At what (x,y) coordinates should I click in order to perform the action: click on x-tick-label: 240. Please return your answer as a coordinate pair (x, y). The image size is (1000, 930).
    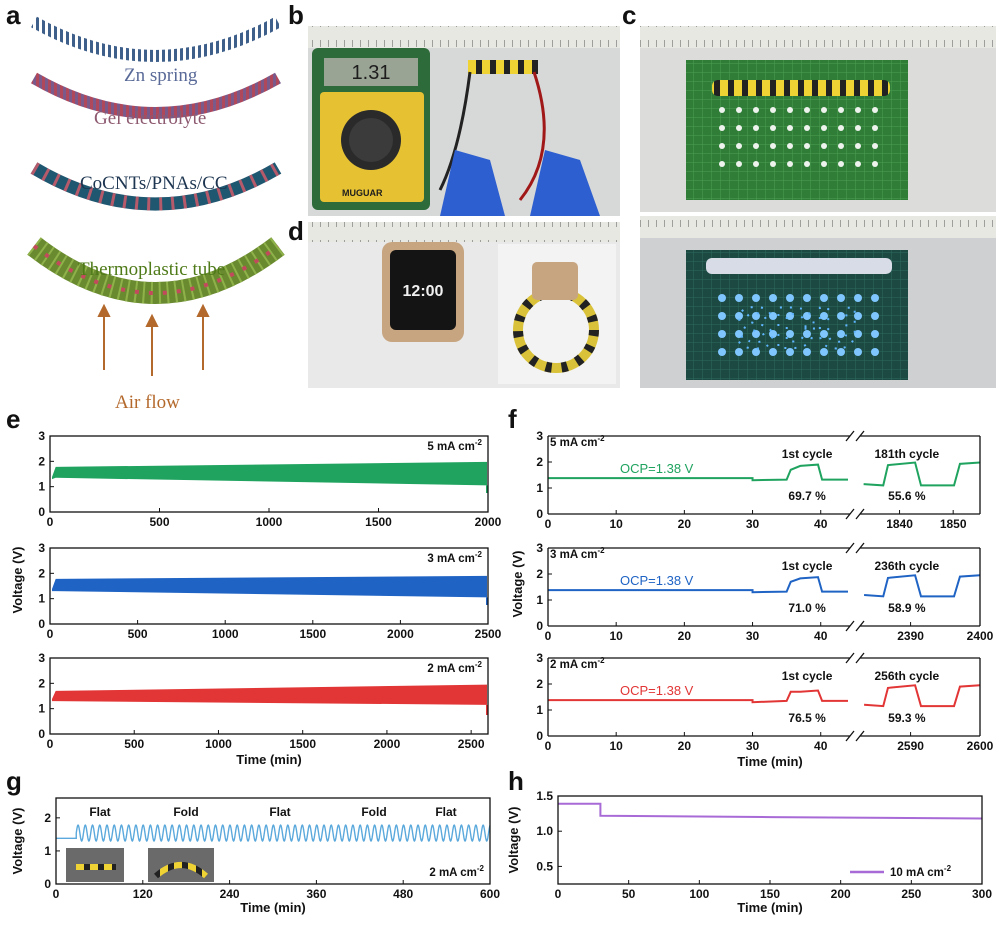
    Looking at the image, I should click on (230, 894).